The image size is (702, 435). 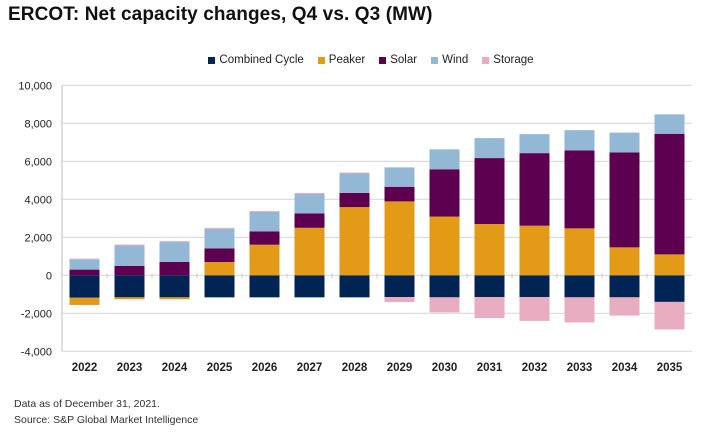 I want to click on bar-combined-cycle-2034, so click(x=624, y=286).